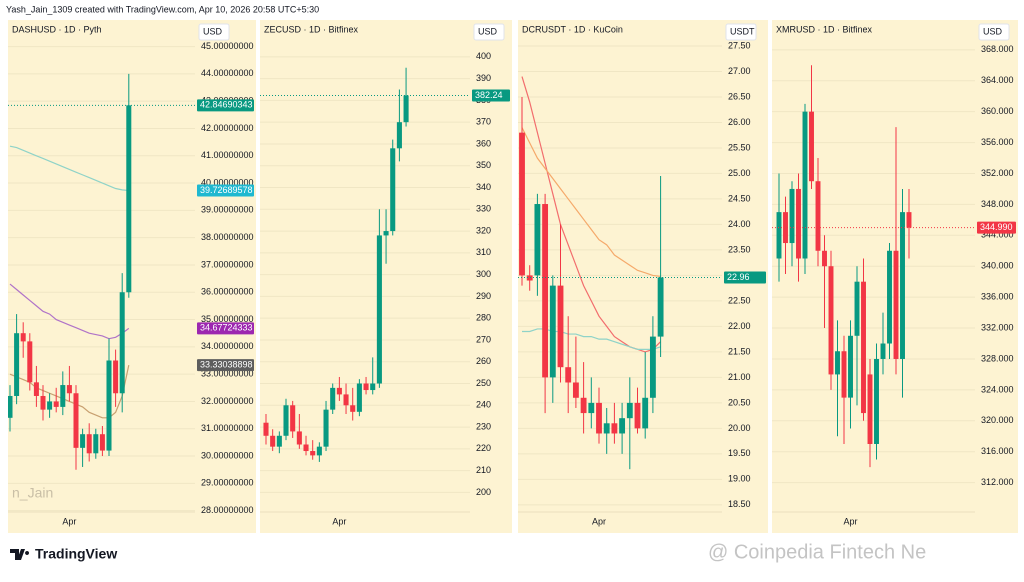 This screenshot has height=582, width=1024. I want to click on y-tick-label: 344.000, so click(997, 235).